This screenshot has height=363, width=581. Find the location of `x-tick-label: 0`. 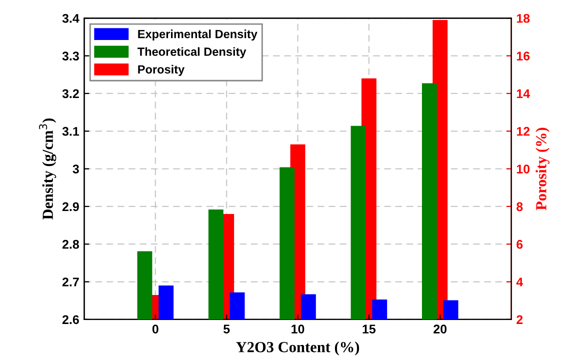

x-tick-label: 0 is located at coordinates (155, 329).